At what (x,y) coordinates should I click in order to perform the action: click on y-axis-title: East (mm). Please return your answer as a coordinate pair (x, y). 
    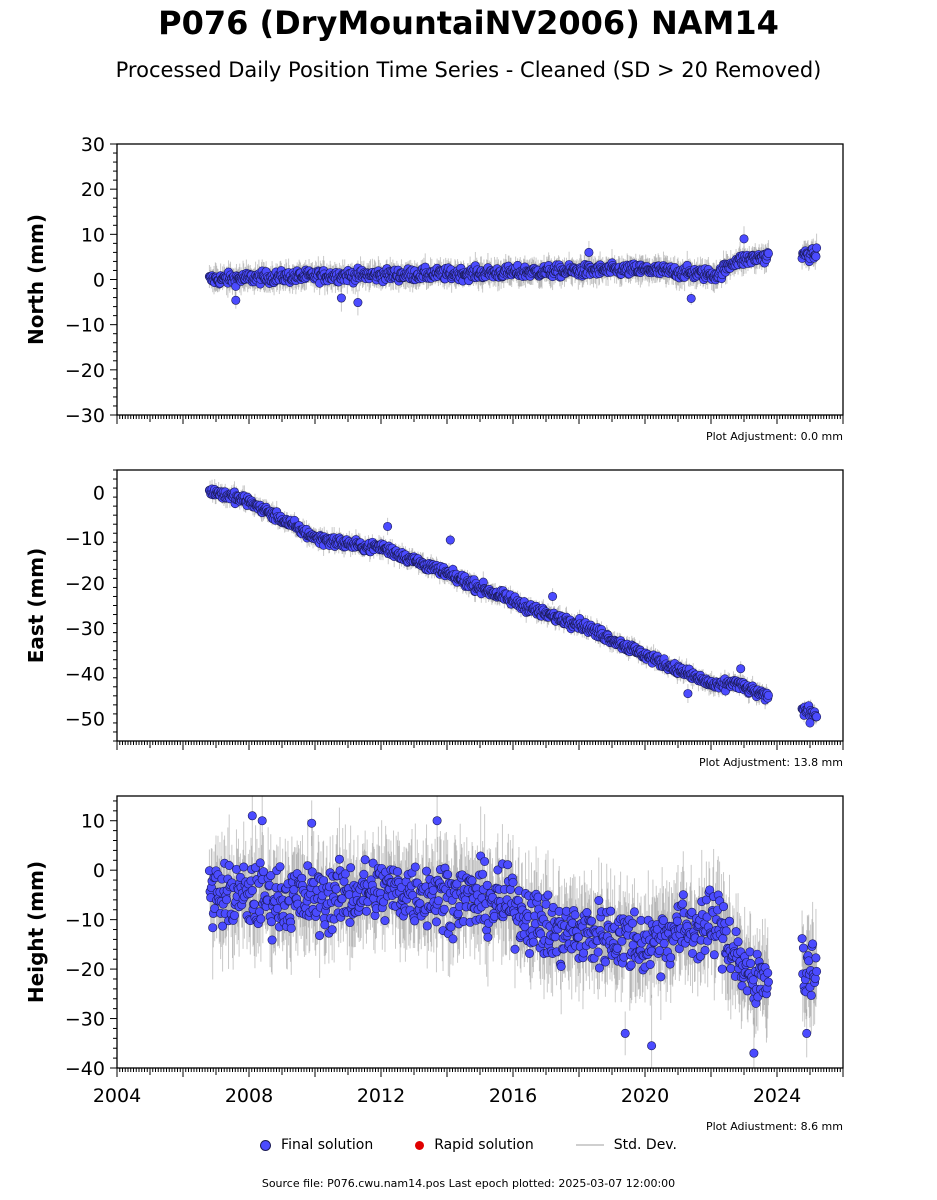
    Looking at the image, I should click on (36, 606).